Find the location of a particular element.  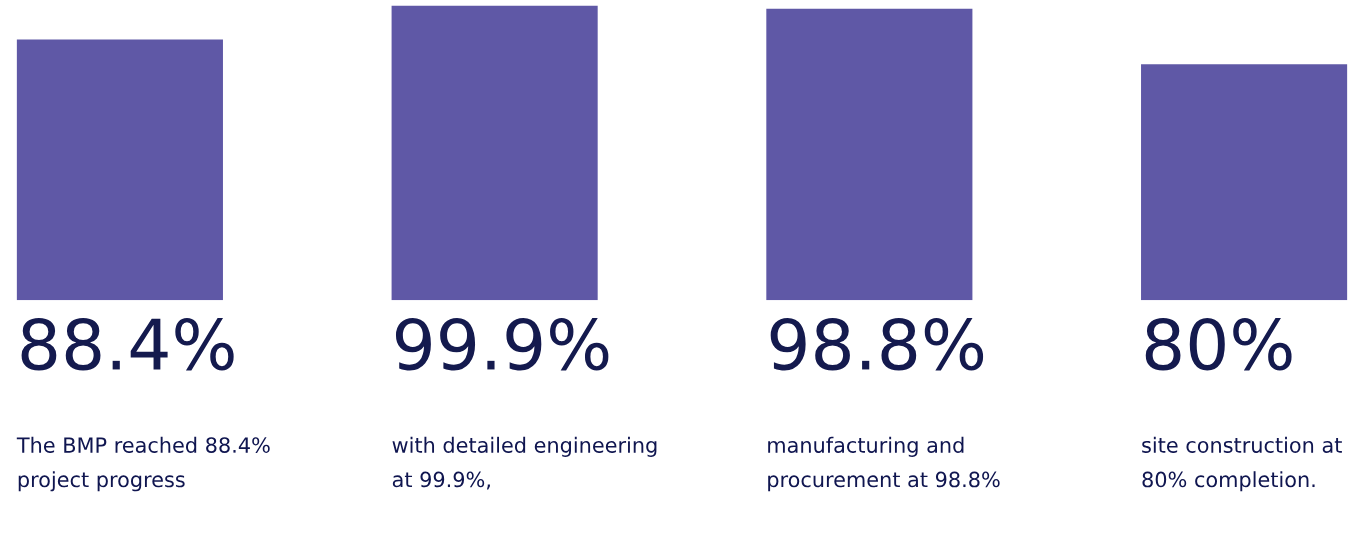

data-label: 98.8% is located at coordinates (877, 344).